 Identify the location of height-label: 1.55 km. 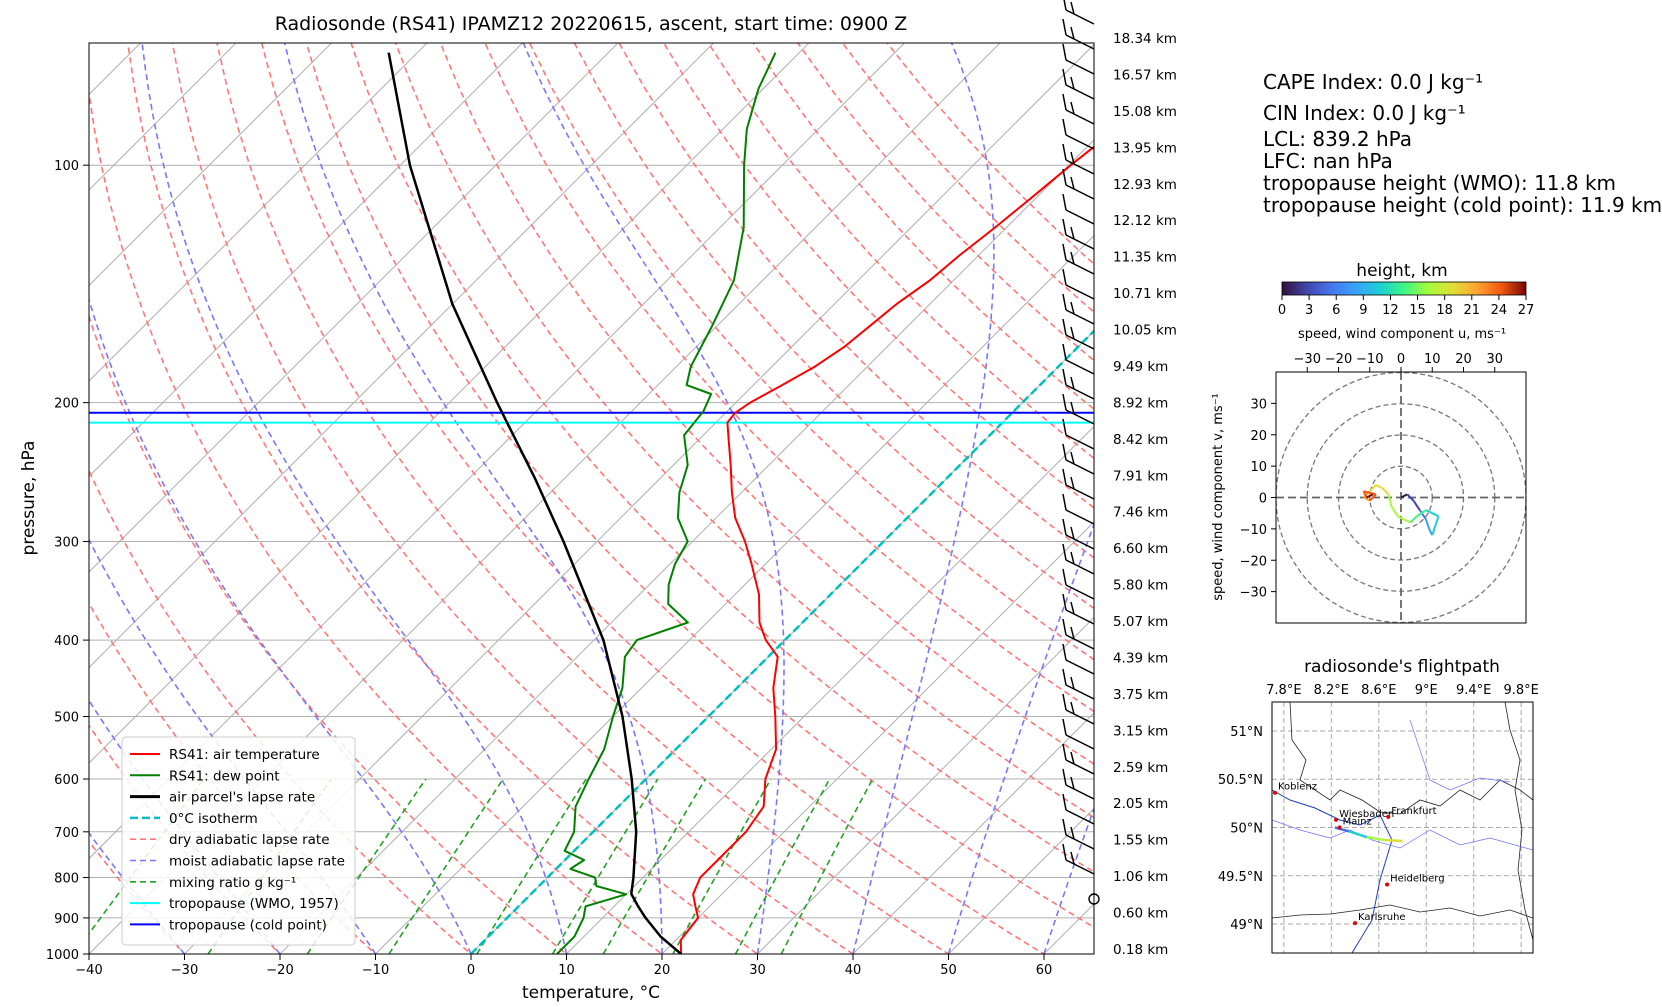
(1140, 841).